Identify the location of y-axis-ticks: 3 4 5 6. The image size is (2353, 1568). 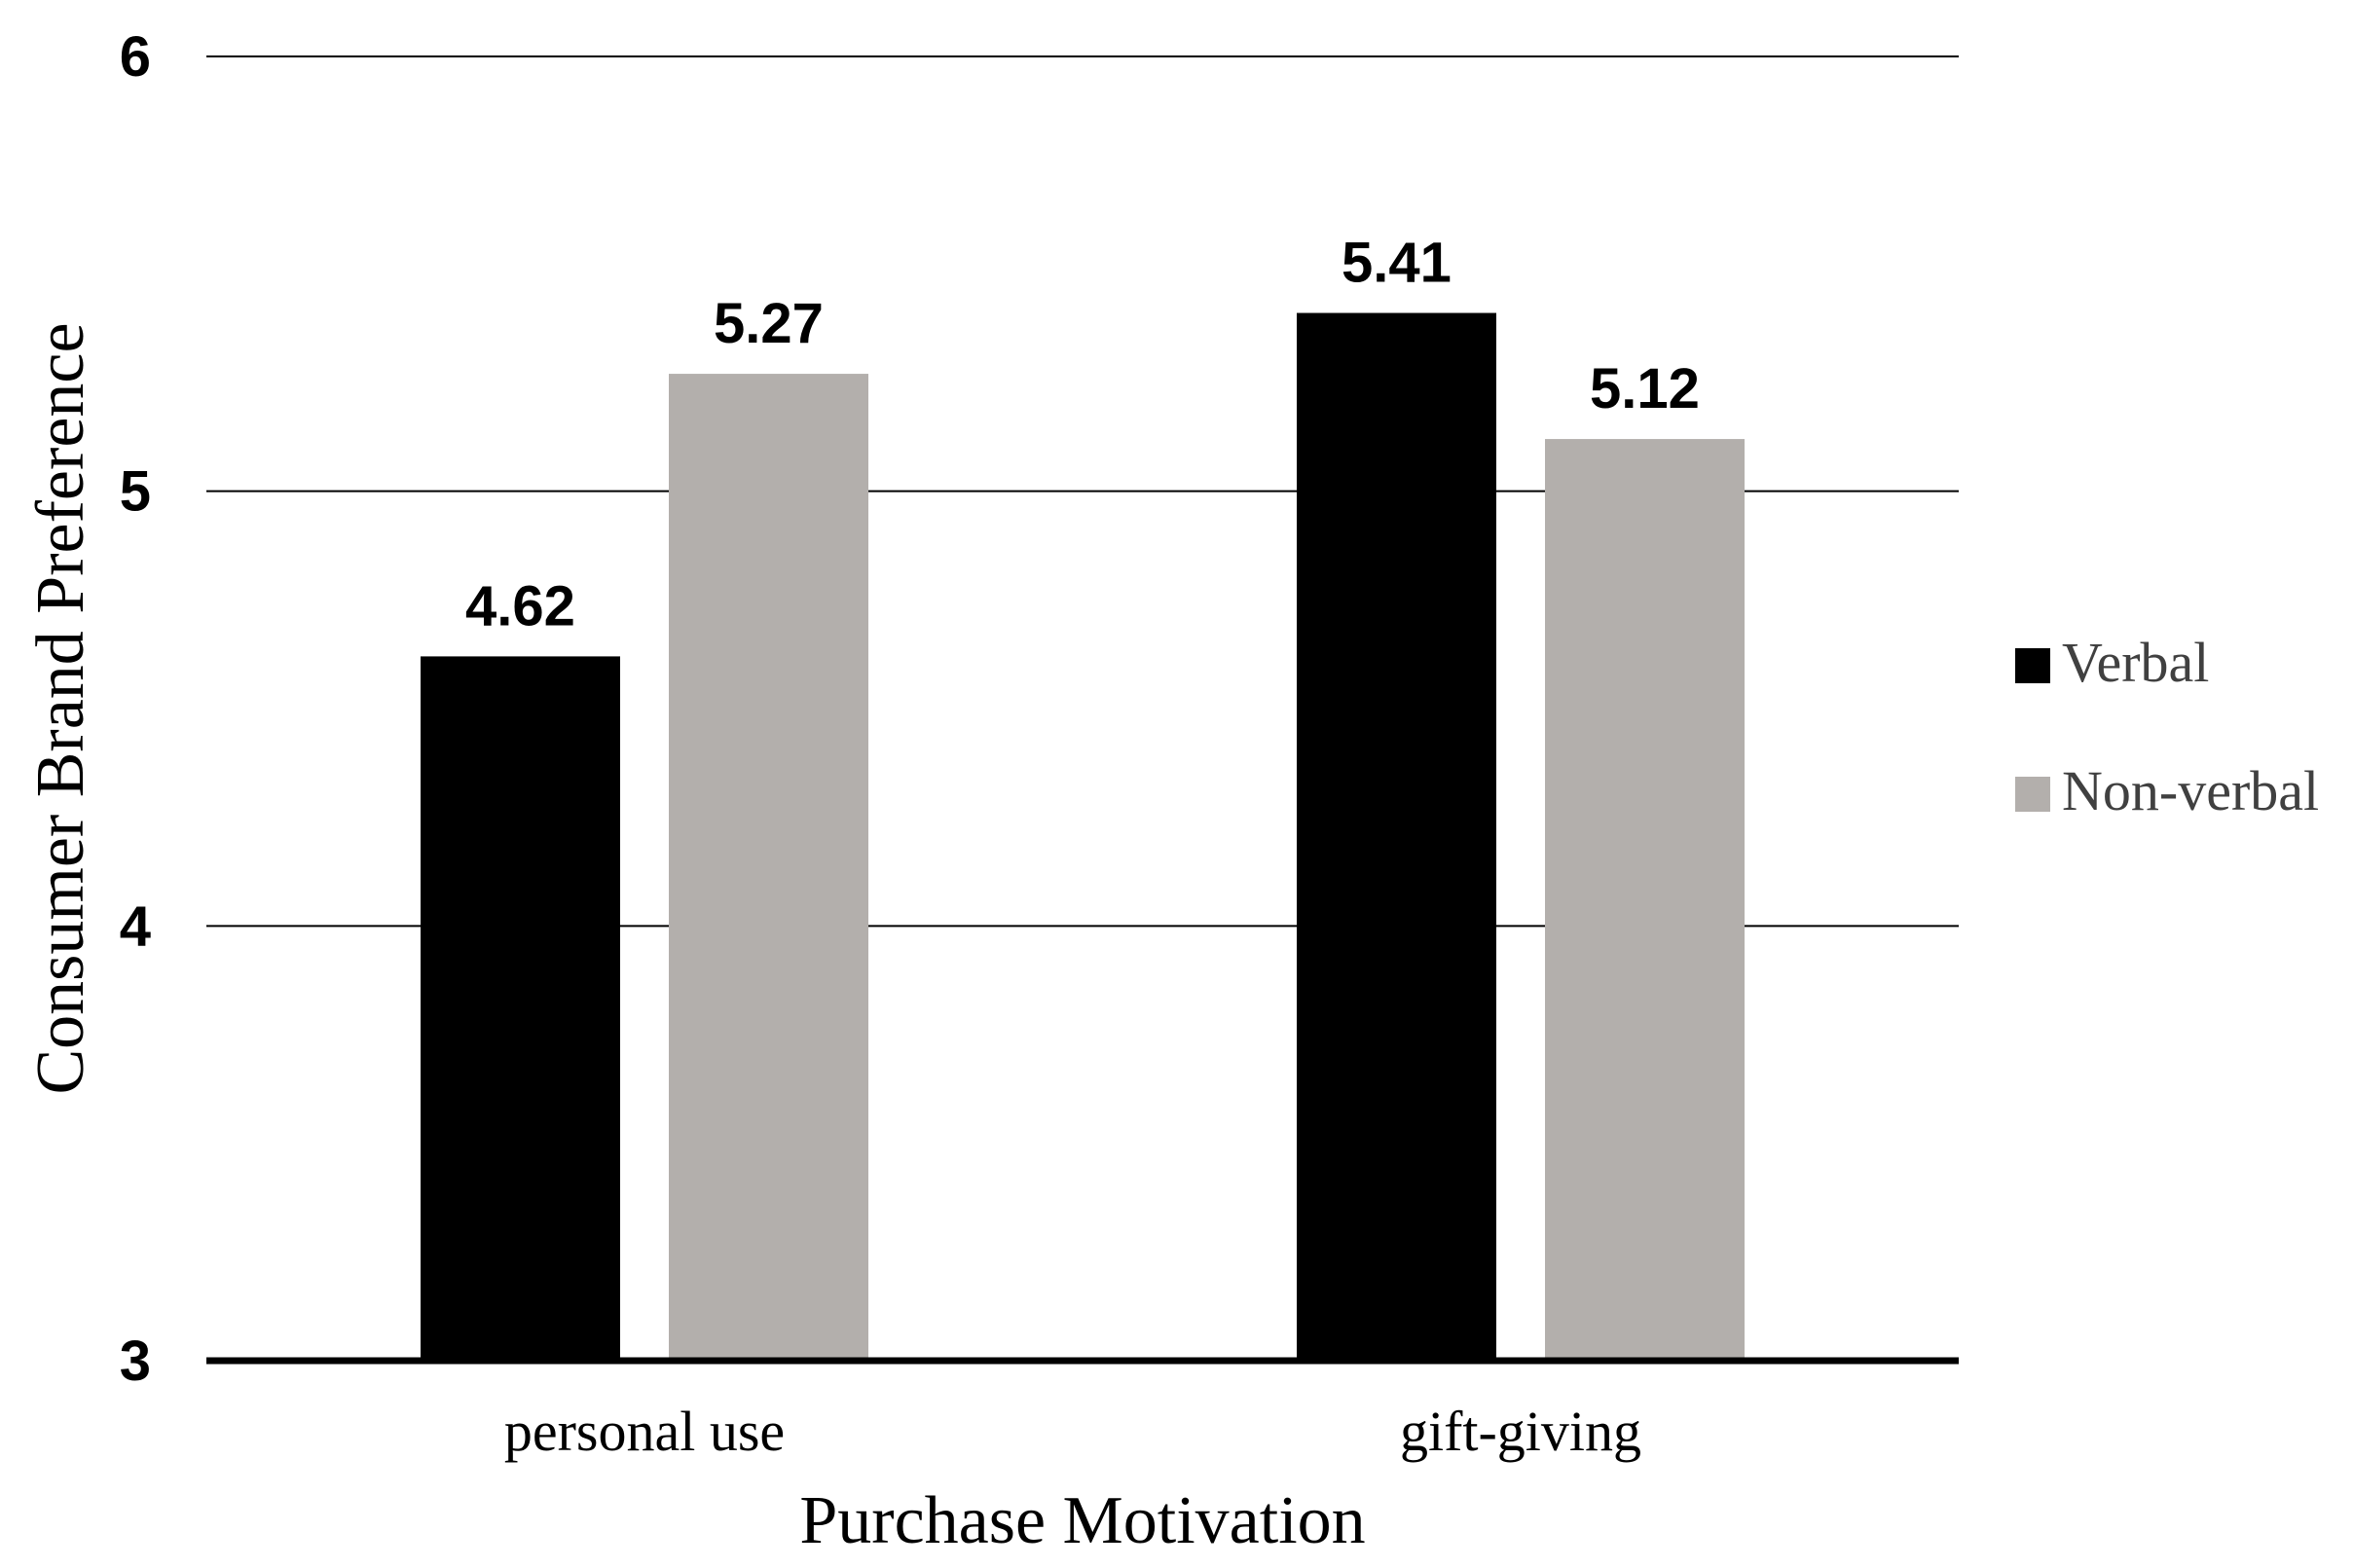
(135, 709).